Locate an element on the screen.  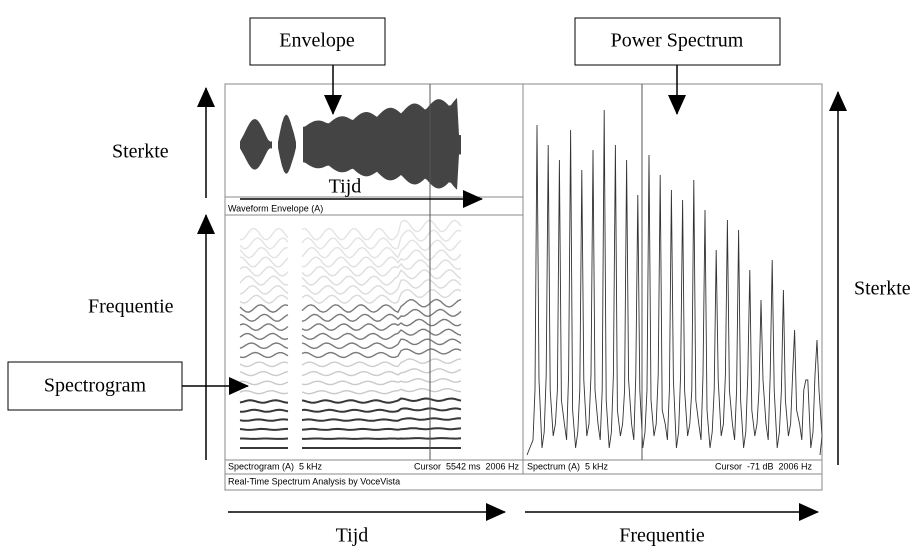
callout-label: Envelope is located at coordinates (317, 41).